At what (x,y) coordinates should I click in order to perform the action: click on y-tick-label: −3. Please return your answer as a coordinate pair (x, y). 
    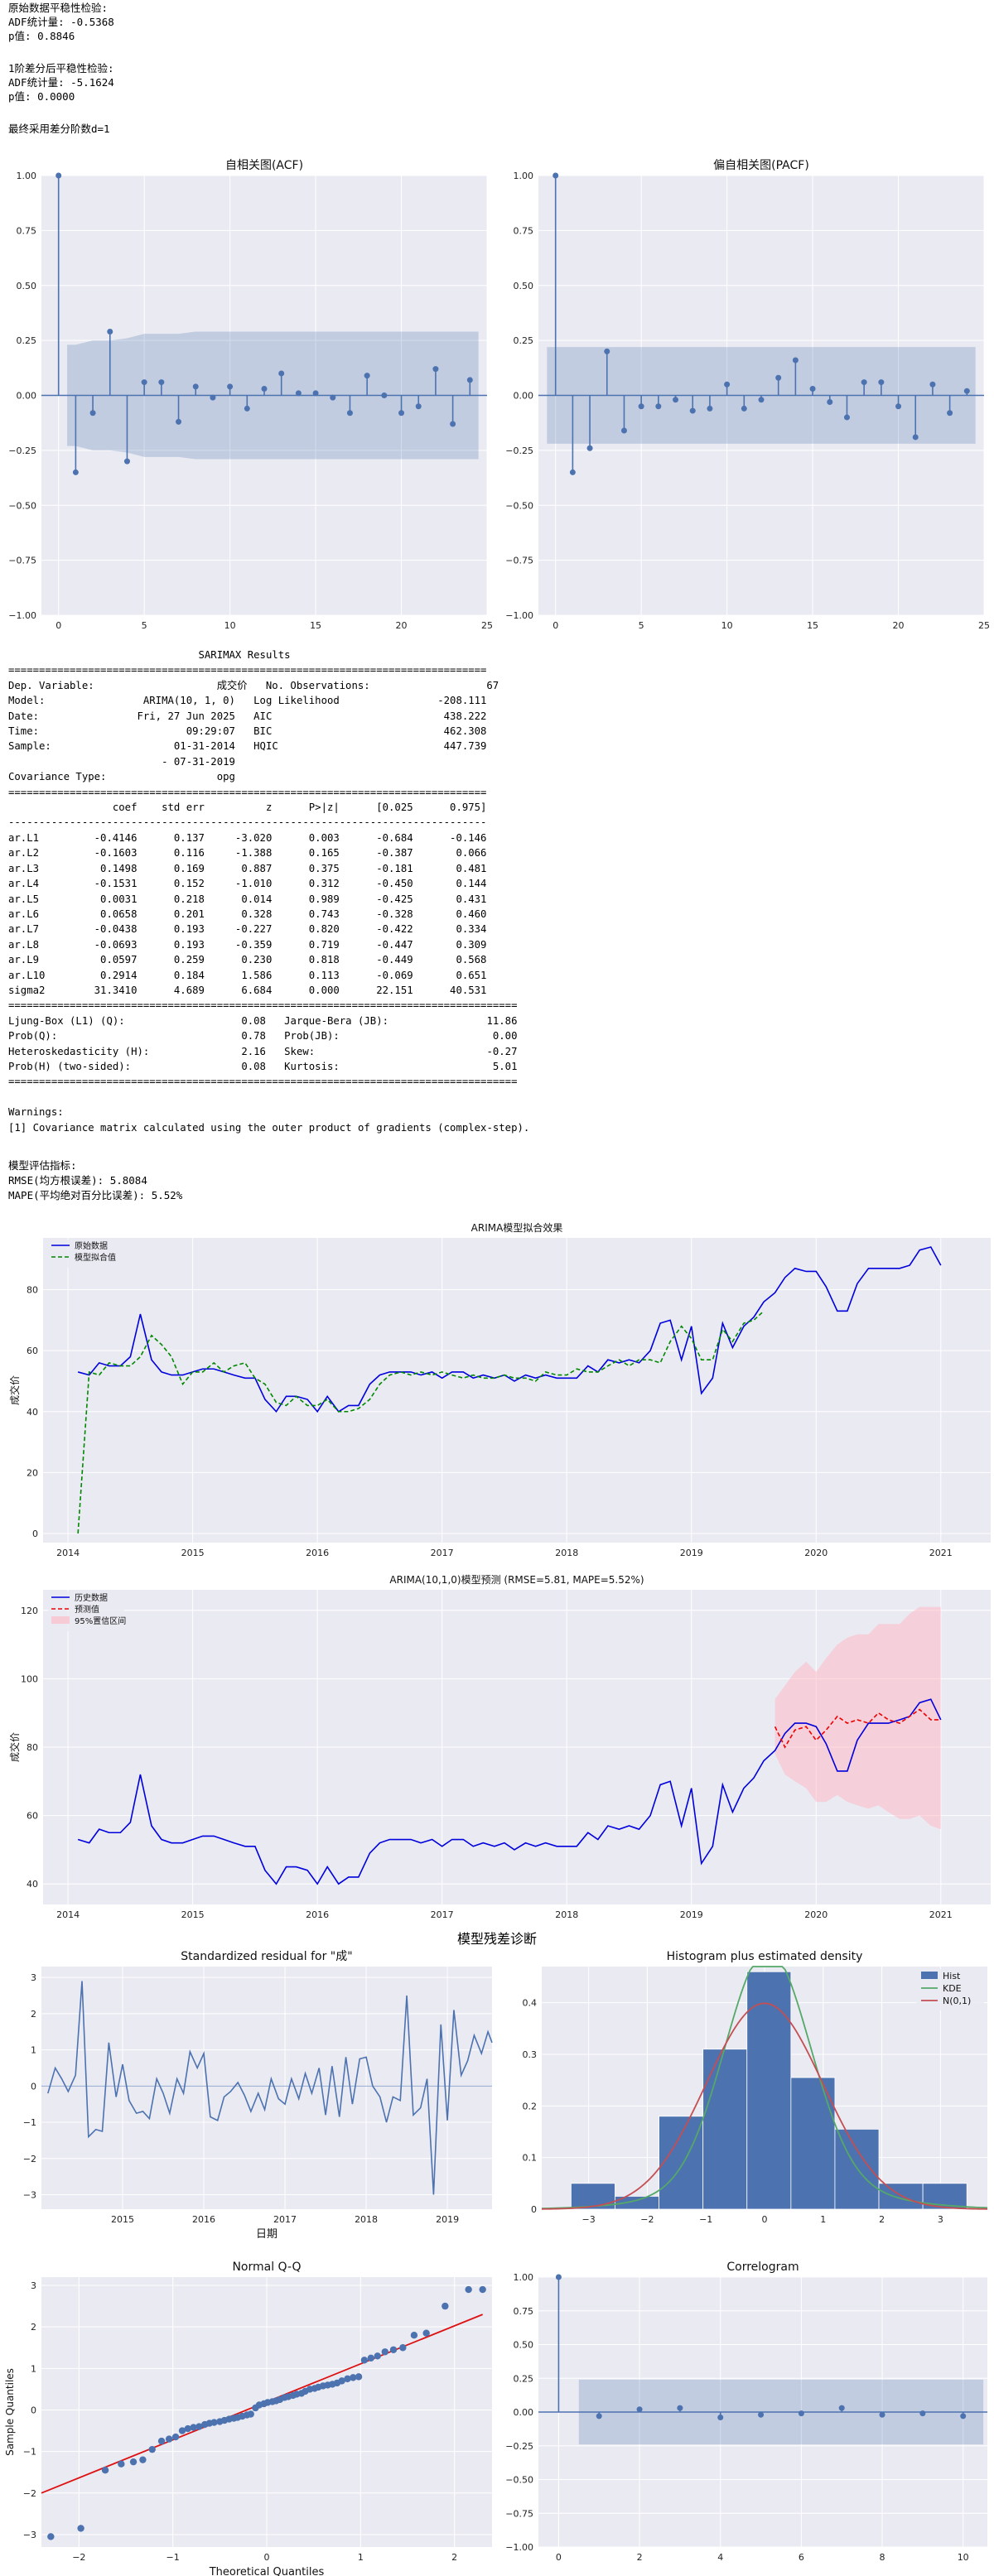
    Looking at the image, I should click on (29, 2195).